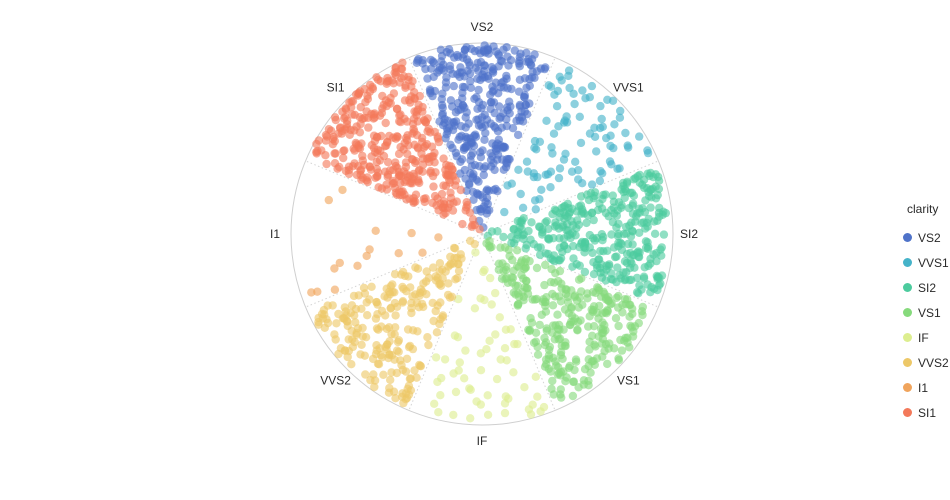  What do you see at coordinates (926, 312) in the screenshot?
I see `legend-item: VS1` at bounding box center [926, 312].